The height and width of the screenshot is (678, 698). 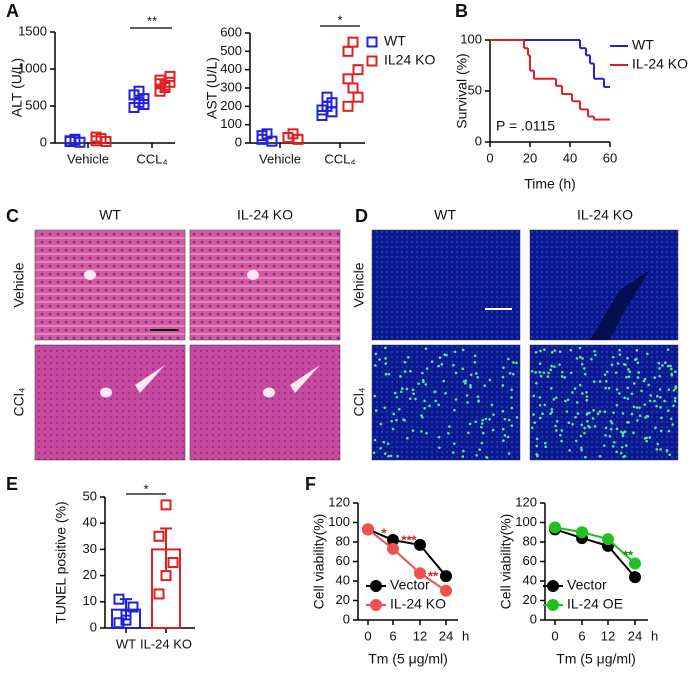 I want to click on legend-label: IL-24 KO, so click(x=660, y=64).